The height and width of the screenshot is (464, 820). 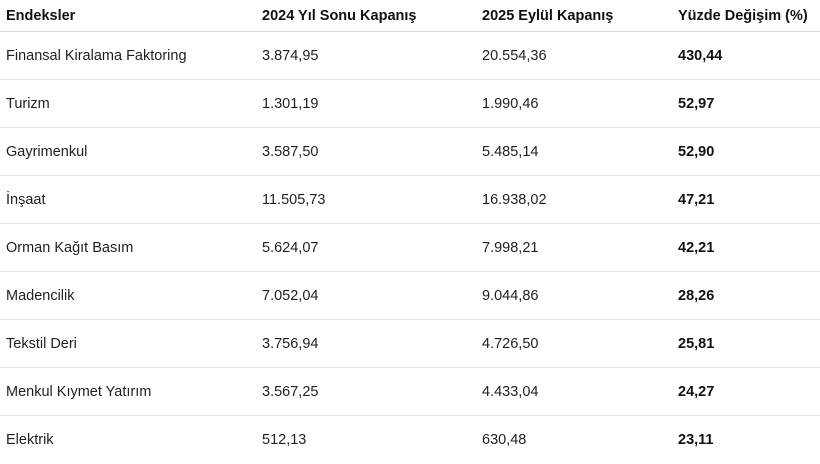 I want to click on header-endeksler: Endeksler, so click(x=128, y=16).